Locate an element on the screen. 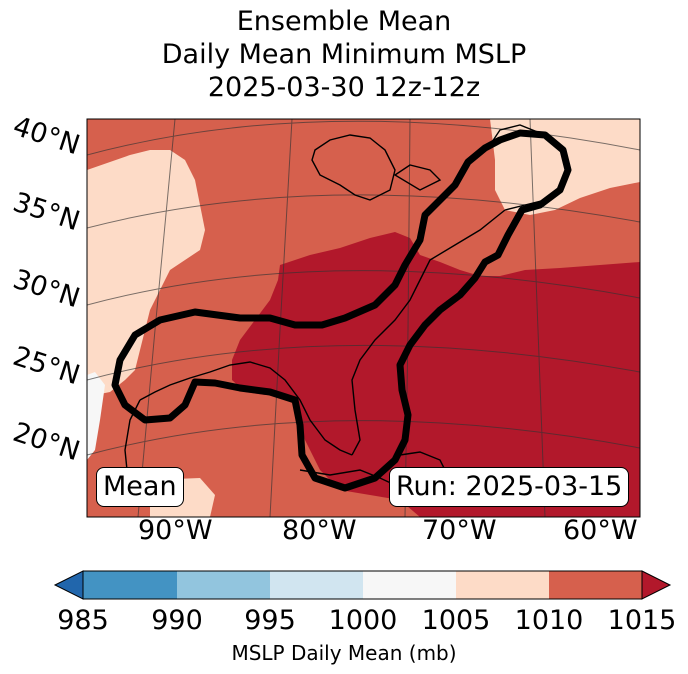 The image size is (688, 674). field-1000-1005-west is located at coordinates (96, 416).